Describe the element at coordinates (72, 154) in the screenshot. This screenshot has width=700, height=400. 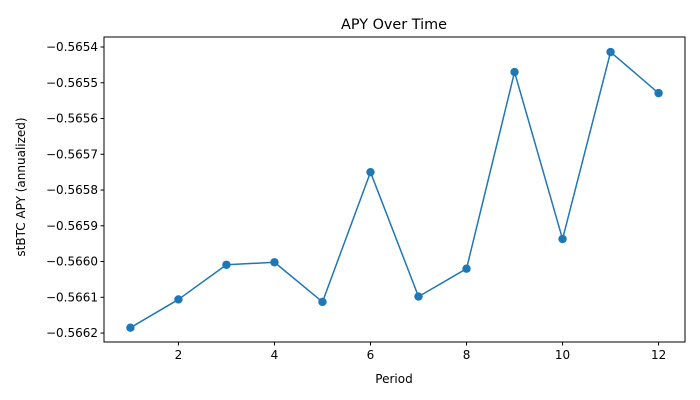
I see `y-tick-label: −0.5657` at that location.